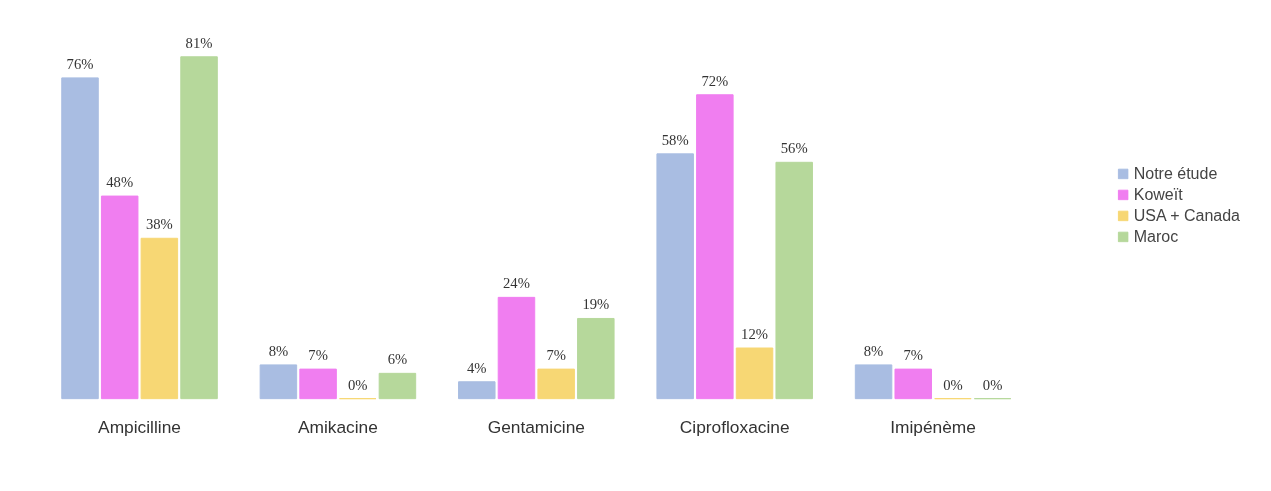  What do you see at coordinates (477, 367) in the screenshot?
I see `data-label: 4%` at bounding box center [477, 367].